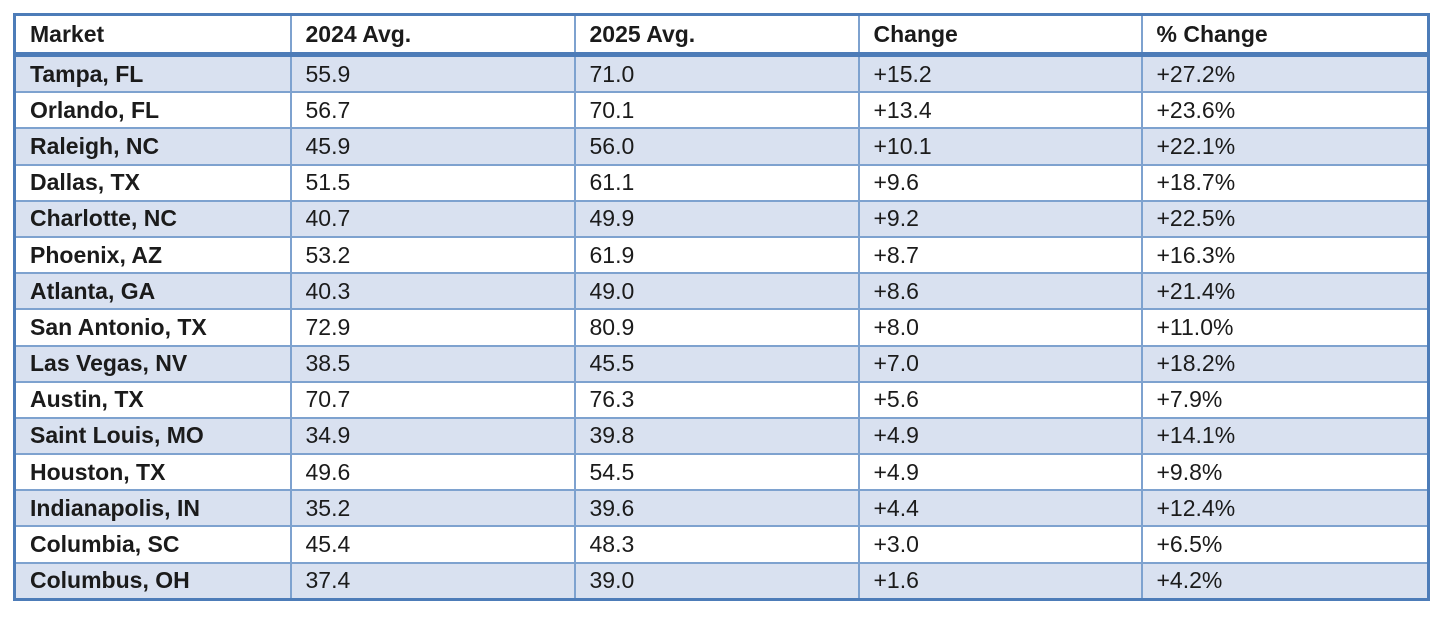 The image size is (1440, 642). Describe the element at coordinates (432, 363) in the screenshot. I see `avg-2024-cell: 38.5` at that location.